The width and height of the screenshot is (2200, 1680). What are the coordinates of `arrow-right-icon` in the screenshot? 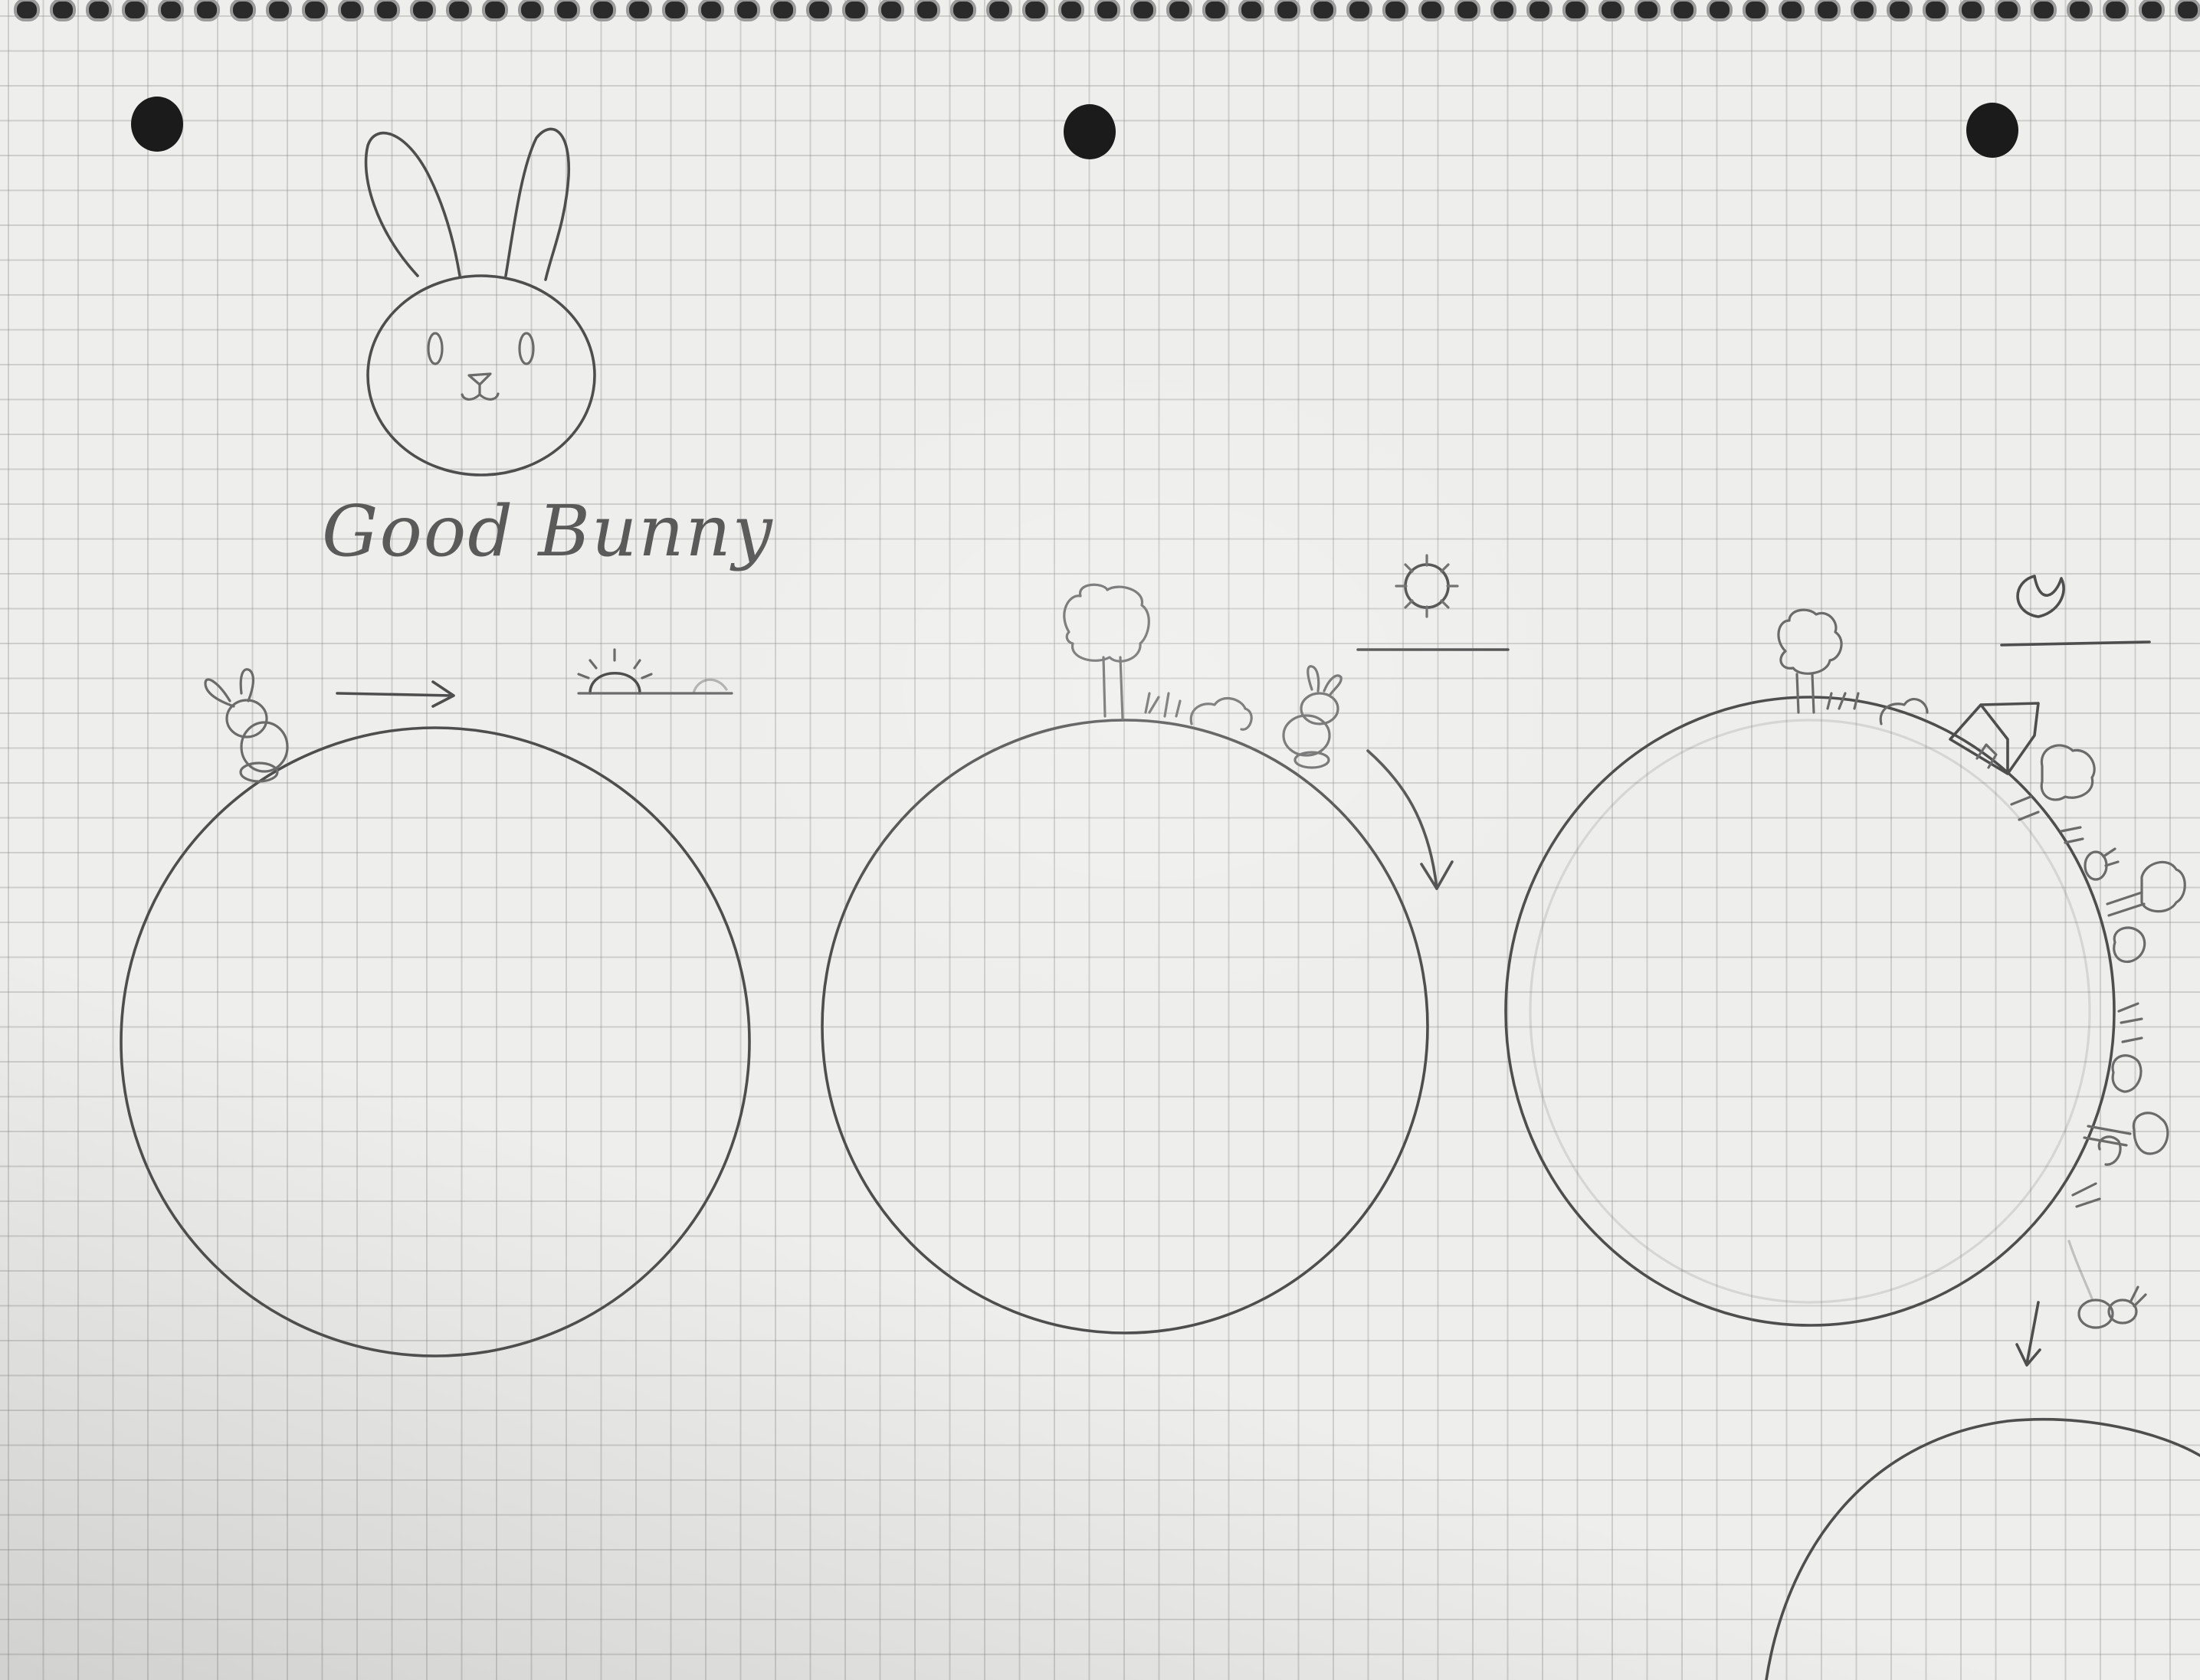 It's located at (395, 694).